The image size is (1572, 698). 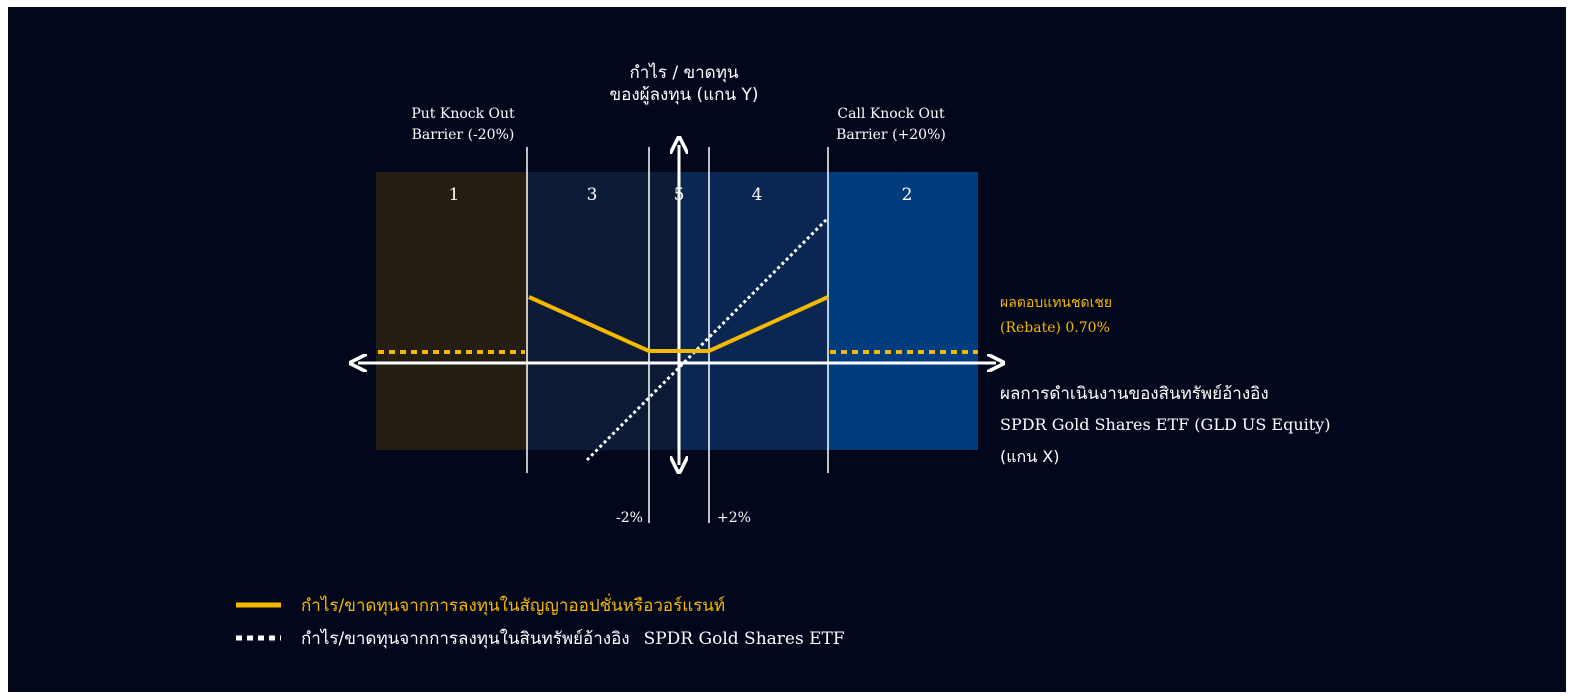 What do you see at coordinates (684, 95) in the screenshot?
I see `y-axis-title-line2: ของผู้ลงทุน (แกน Y)` at bounding box center [684, 95].